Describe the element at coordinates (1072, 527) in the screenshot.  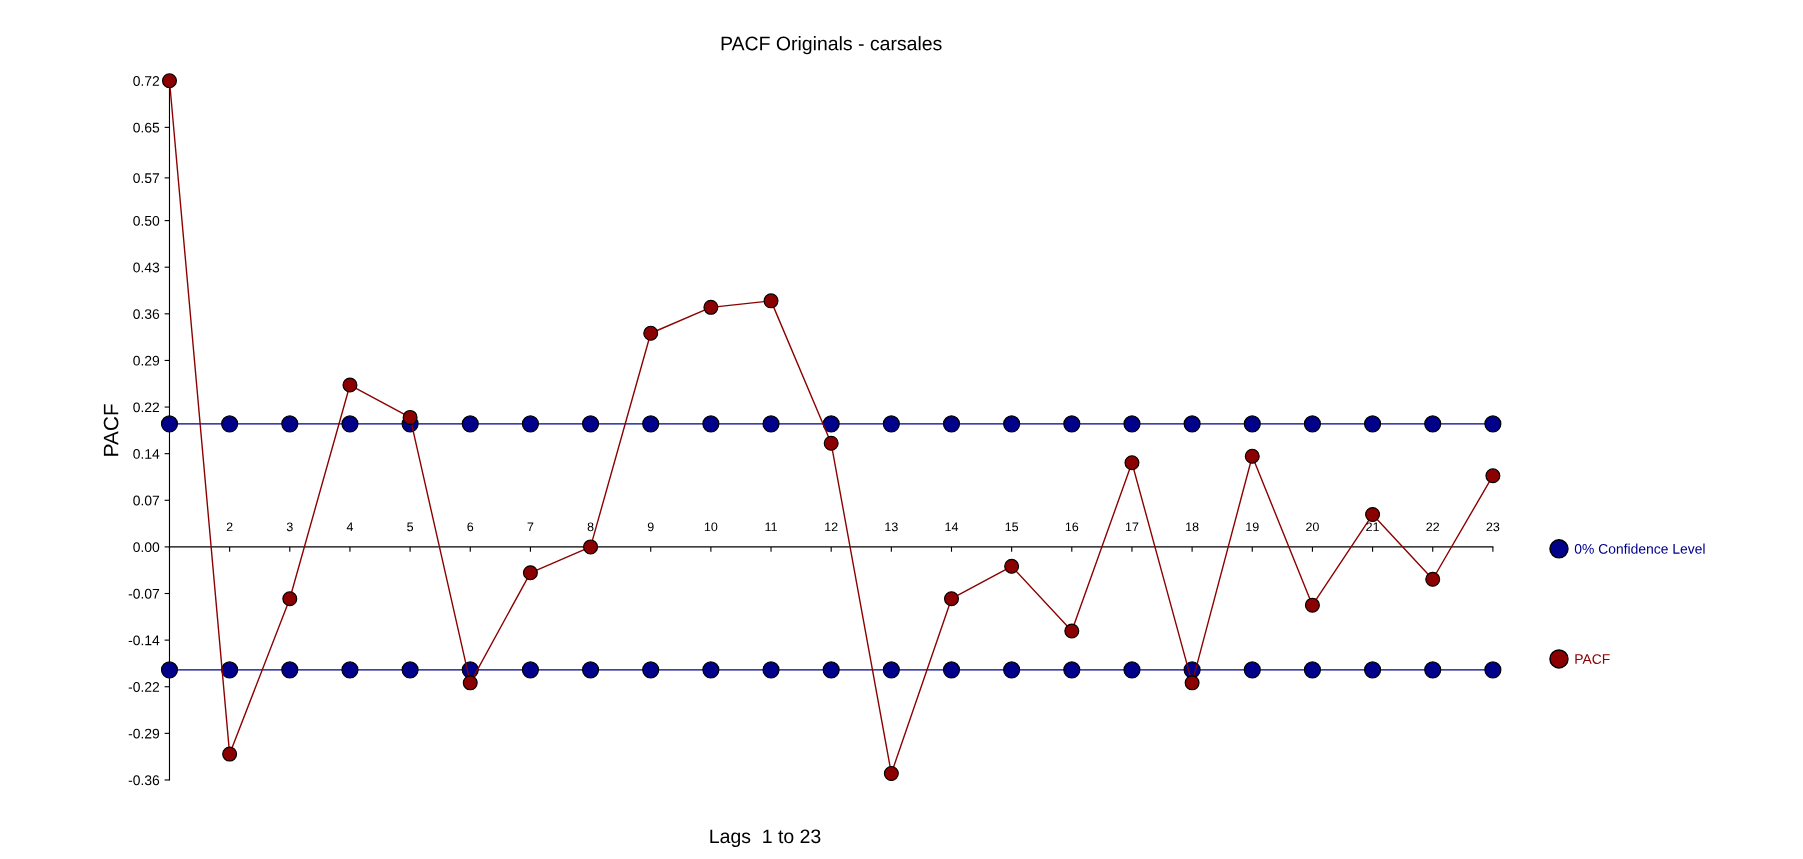
I see `x-tick-label: 16` at that location.